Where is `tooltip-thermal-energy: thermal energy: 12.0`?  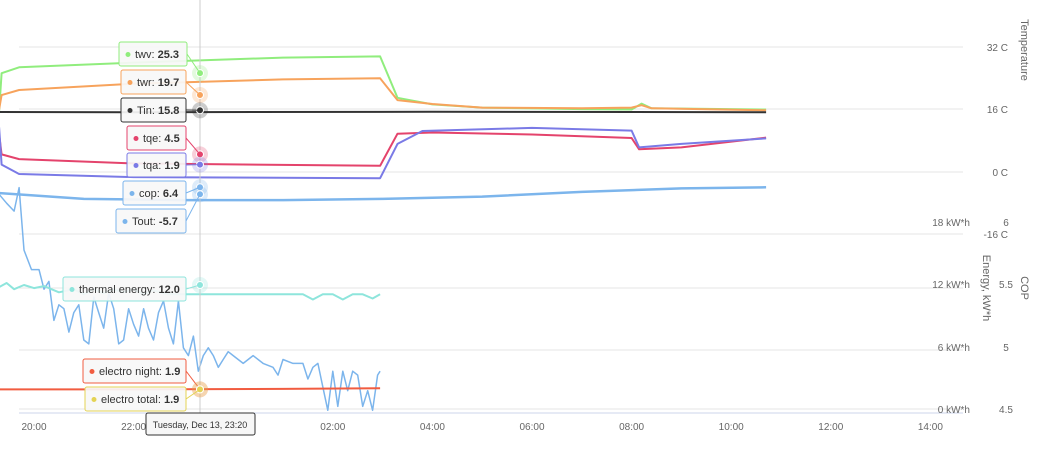
tooltip-thermal-energy: thermal energy: 12.0 is located at coordinates (135, 289).